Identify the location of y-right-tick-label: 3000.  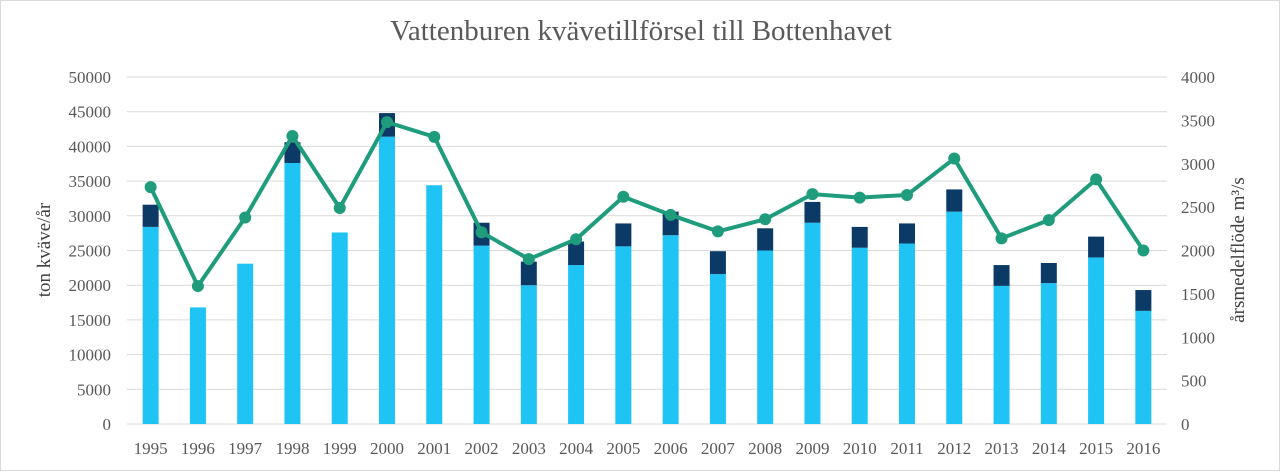
(1198, 164).